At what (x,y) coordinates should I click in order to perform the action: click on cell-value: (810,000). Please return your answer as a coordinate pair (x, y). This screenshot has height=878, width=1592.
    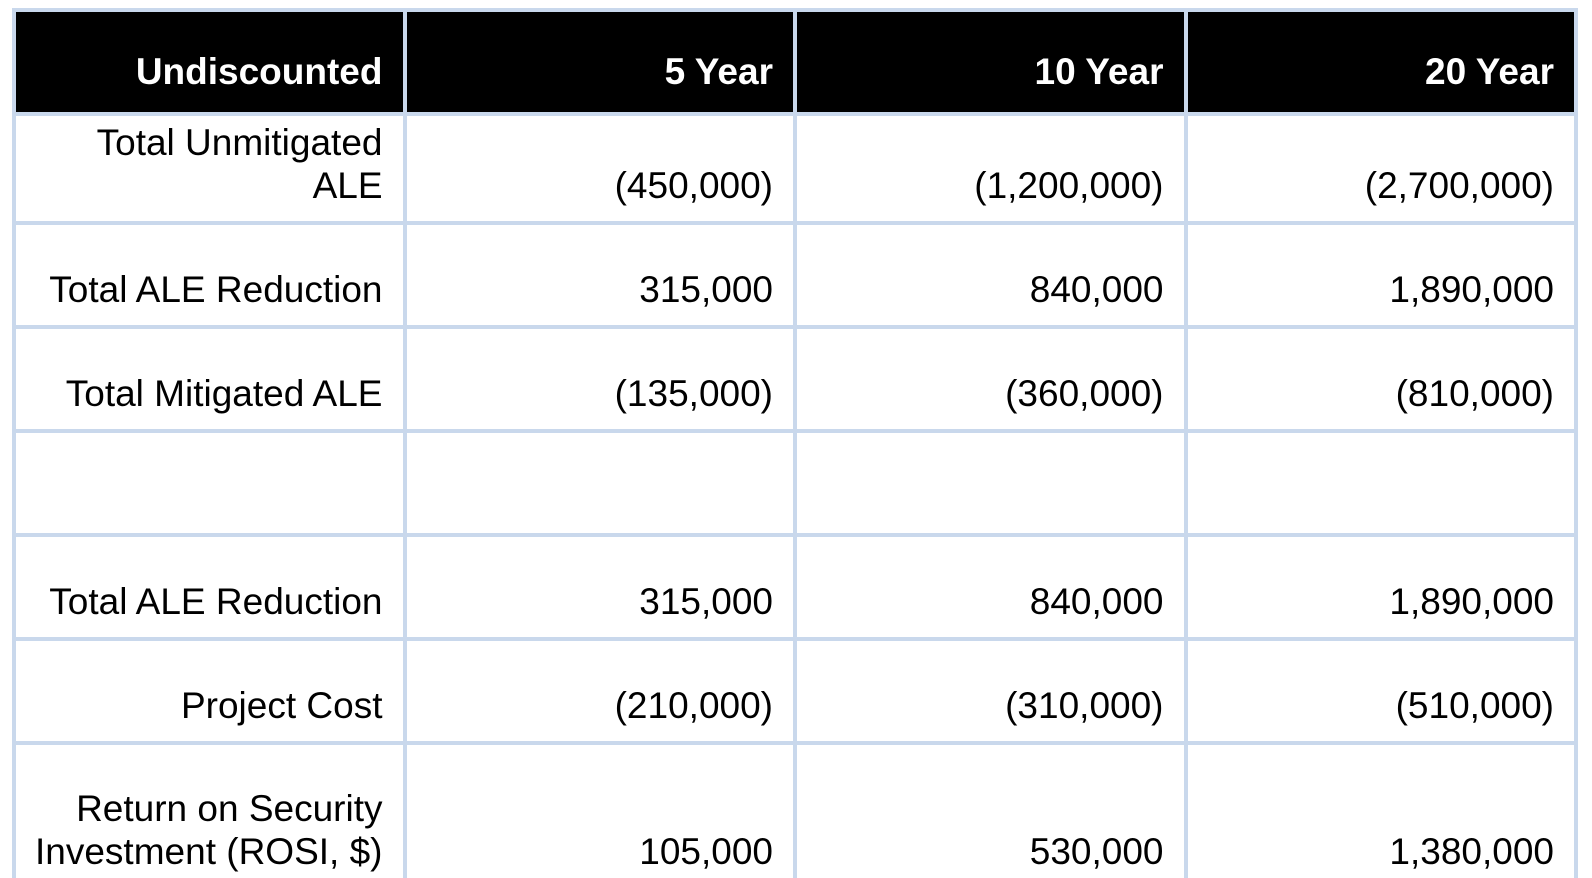
    Looking at the image, I should click on (1380, 379).